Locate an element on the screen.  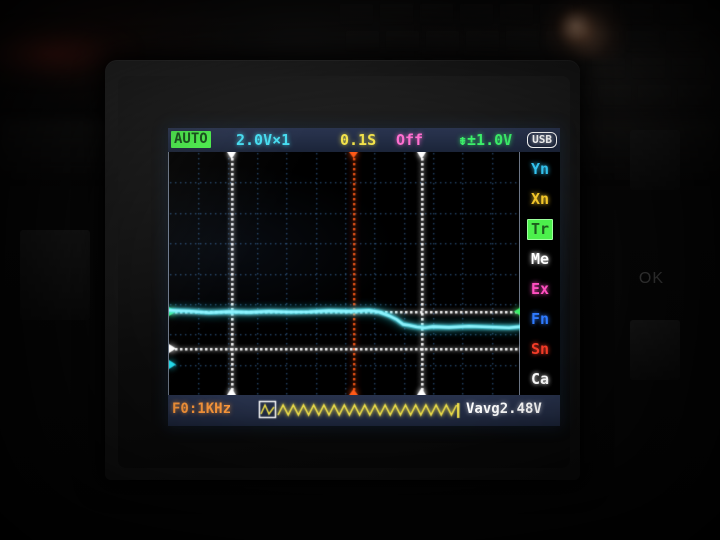
menu-item-label: Me is located at coordinates (540, 259).